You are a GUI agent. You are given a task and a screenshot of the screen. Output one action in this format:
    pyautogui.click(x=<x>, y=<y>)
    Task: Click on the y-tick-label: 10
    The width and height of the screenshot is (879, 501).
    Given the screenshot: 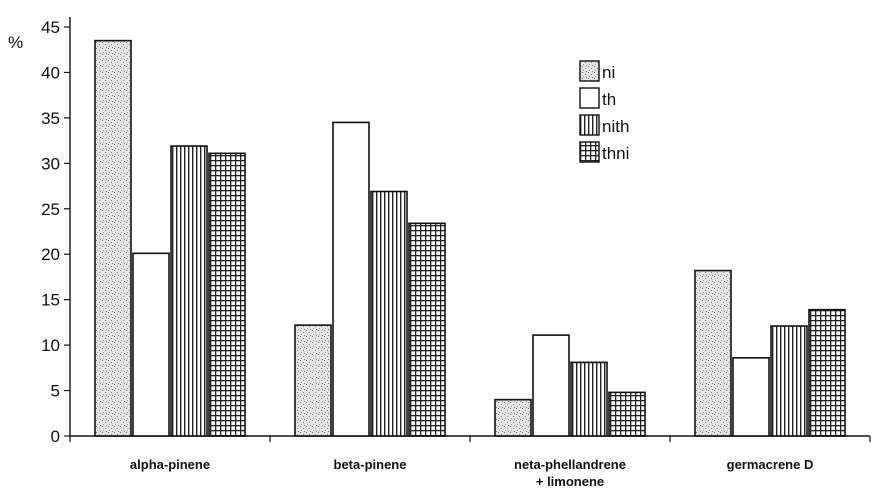 What is the action you would take?
    pyautogui.click(x=50, y=345)
    